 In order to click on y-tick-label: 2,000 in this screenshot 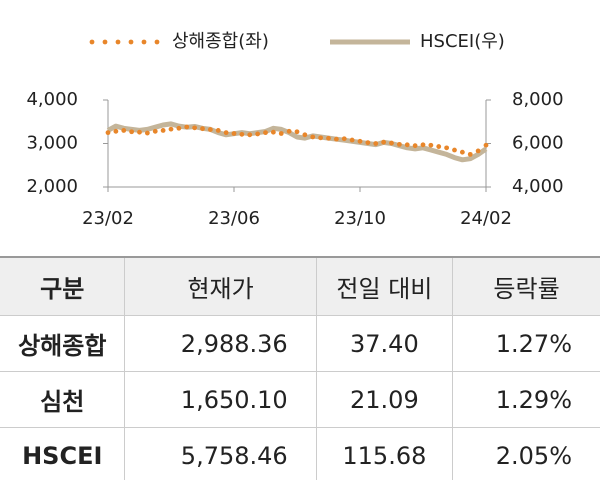, I will do `click(52, 186)`.